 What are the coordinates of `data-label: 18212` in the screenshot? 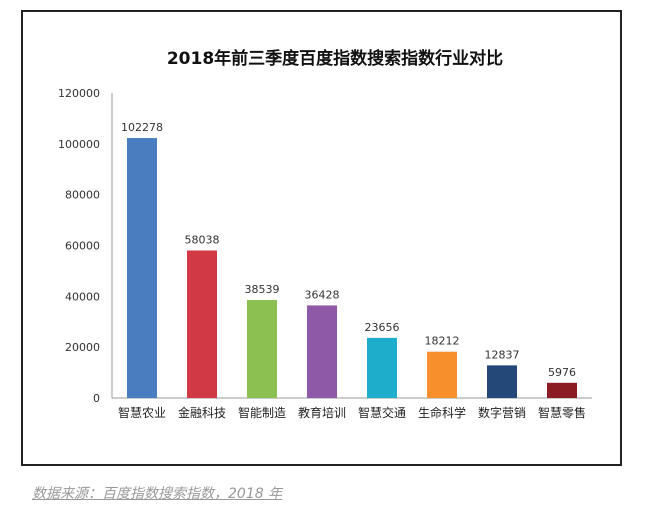 It's located at (442, 341).